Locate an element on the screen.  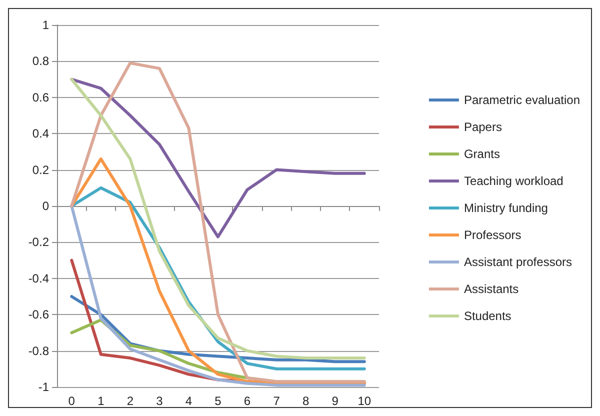
y-tick-label: -0.4 is located at coordinates (39, 278).